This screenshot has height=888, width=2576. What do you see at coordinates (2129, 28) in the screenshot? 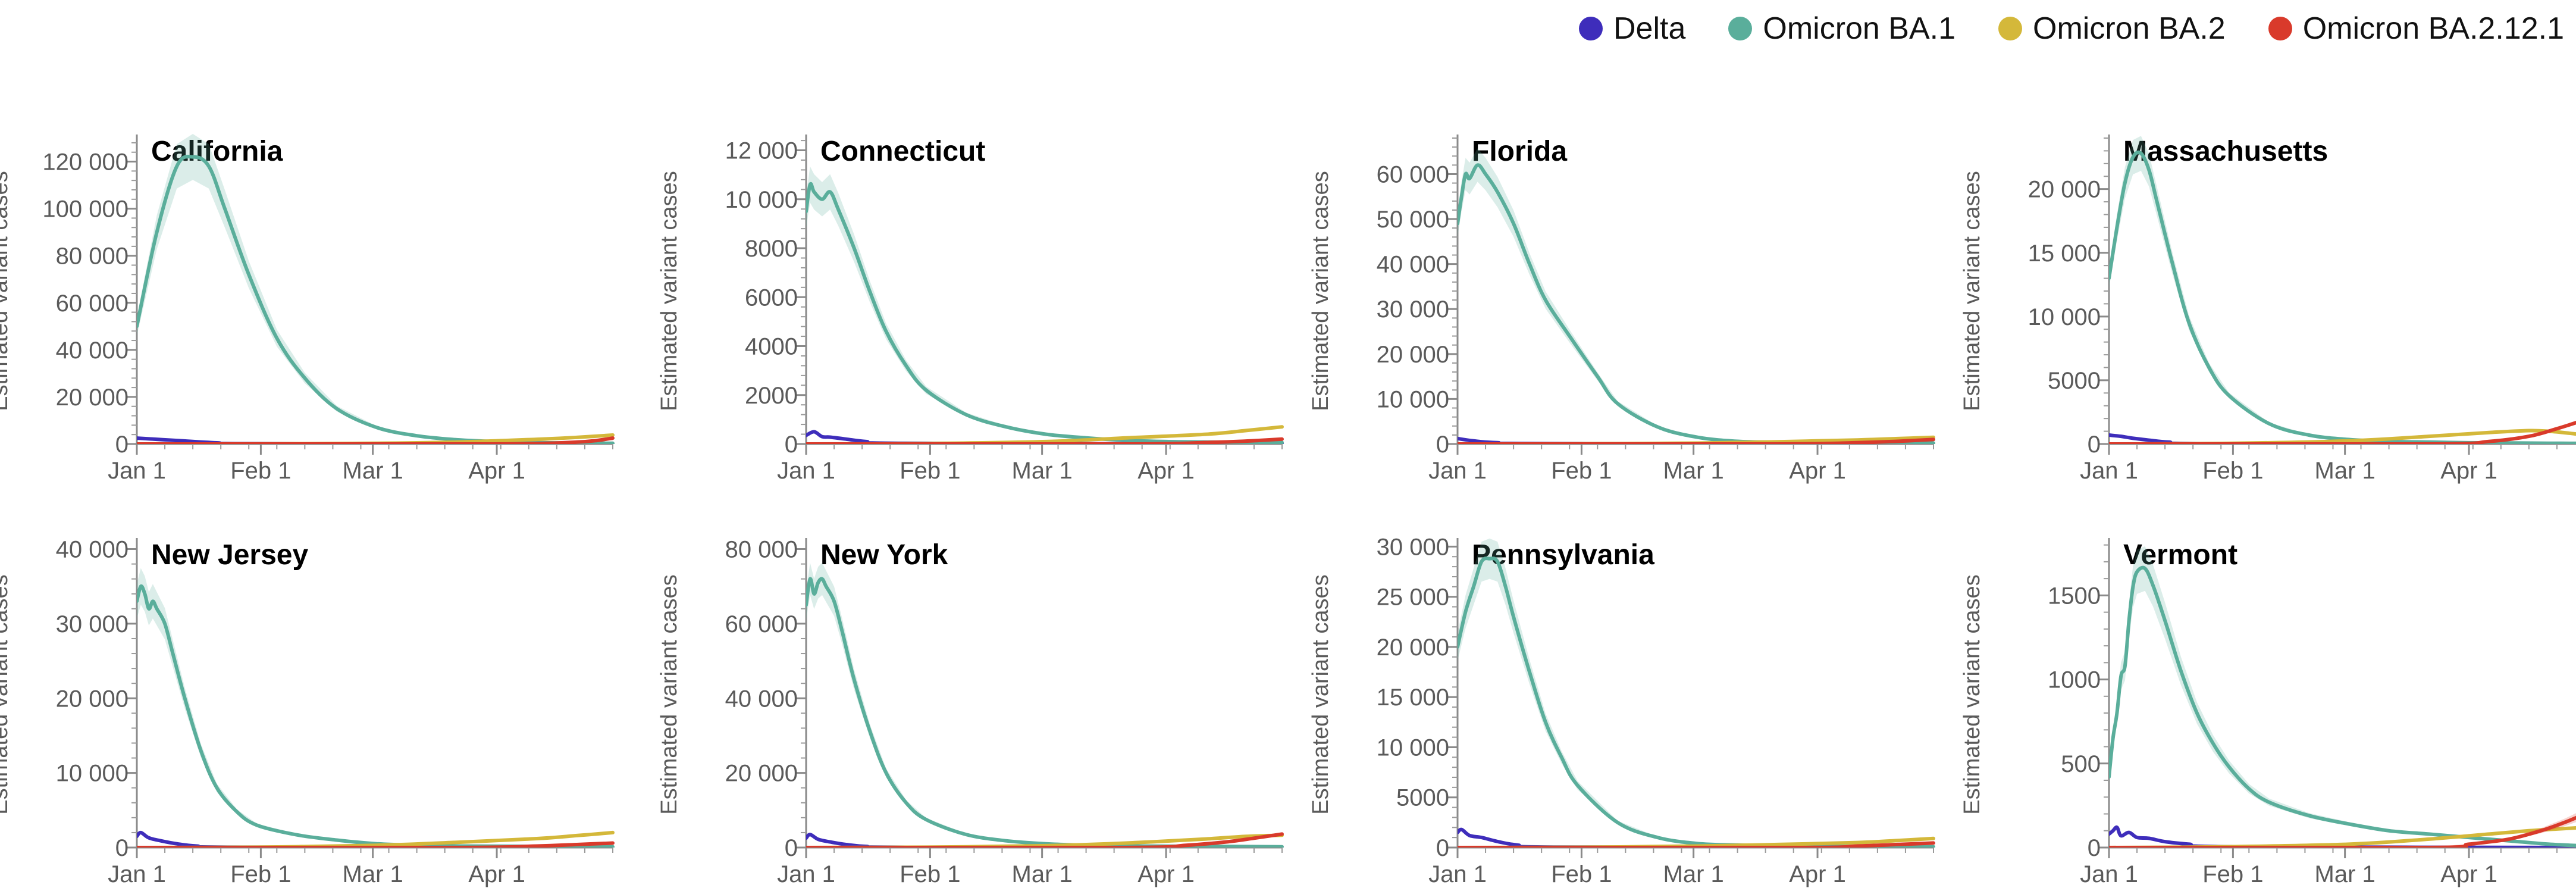
I see `legend-label: Omicron BA.2` at bounding box center [2129, 28].